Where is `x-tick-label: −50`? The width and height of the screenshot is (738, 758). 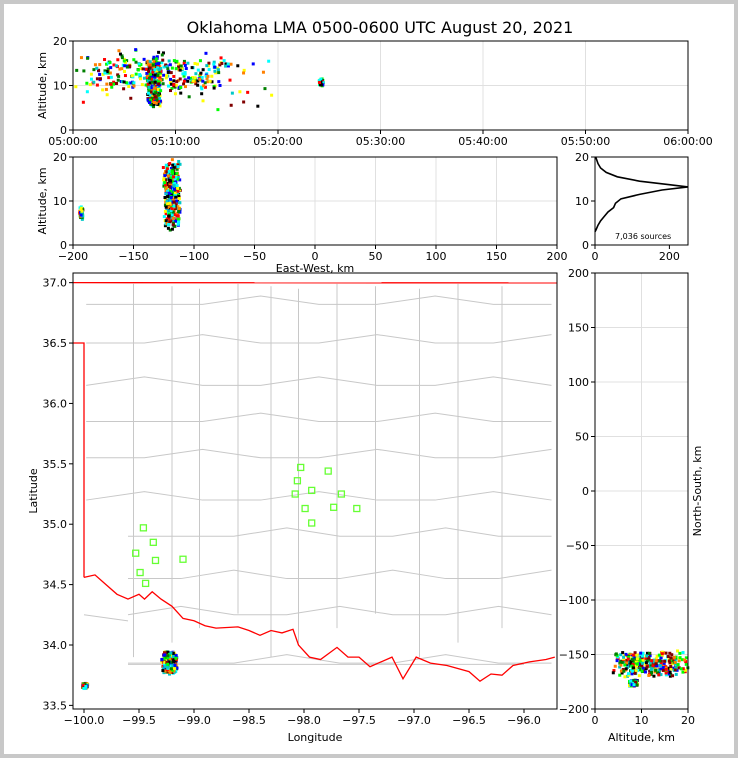 x-tick-label: −50 is located at coordinates (254, 256).